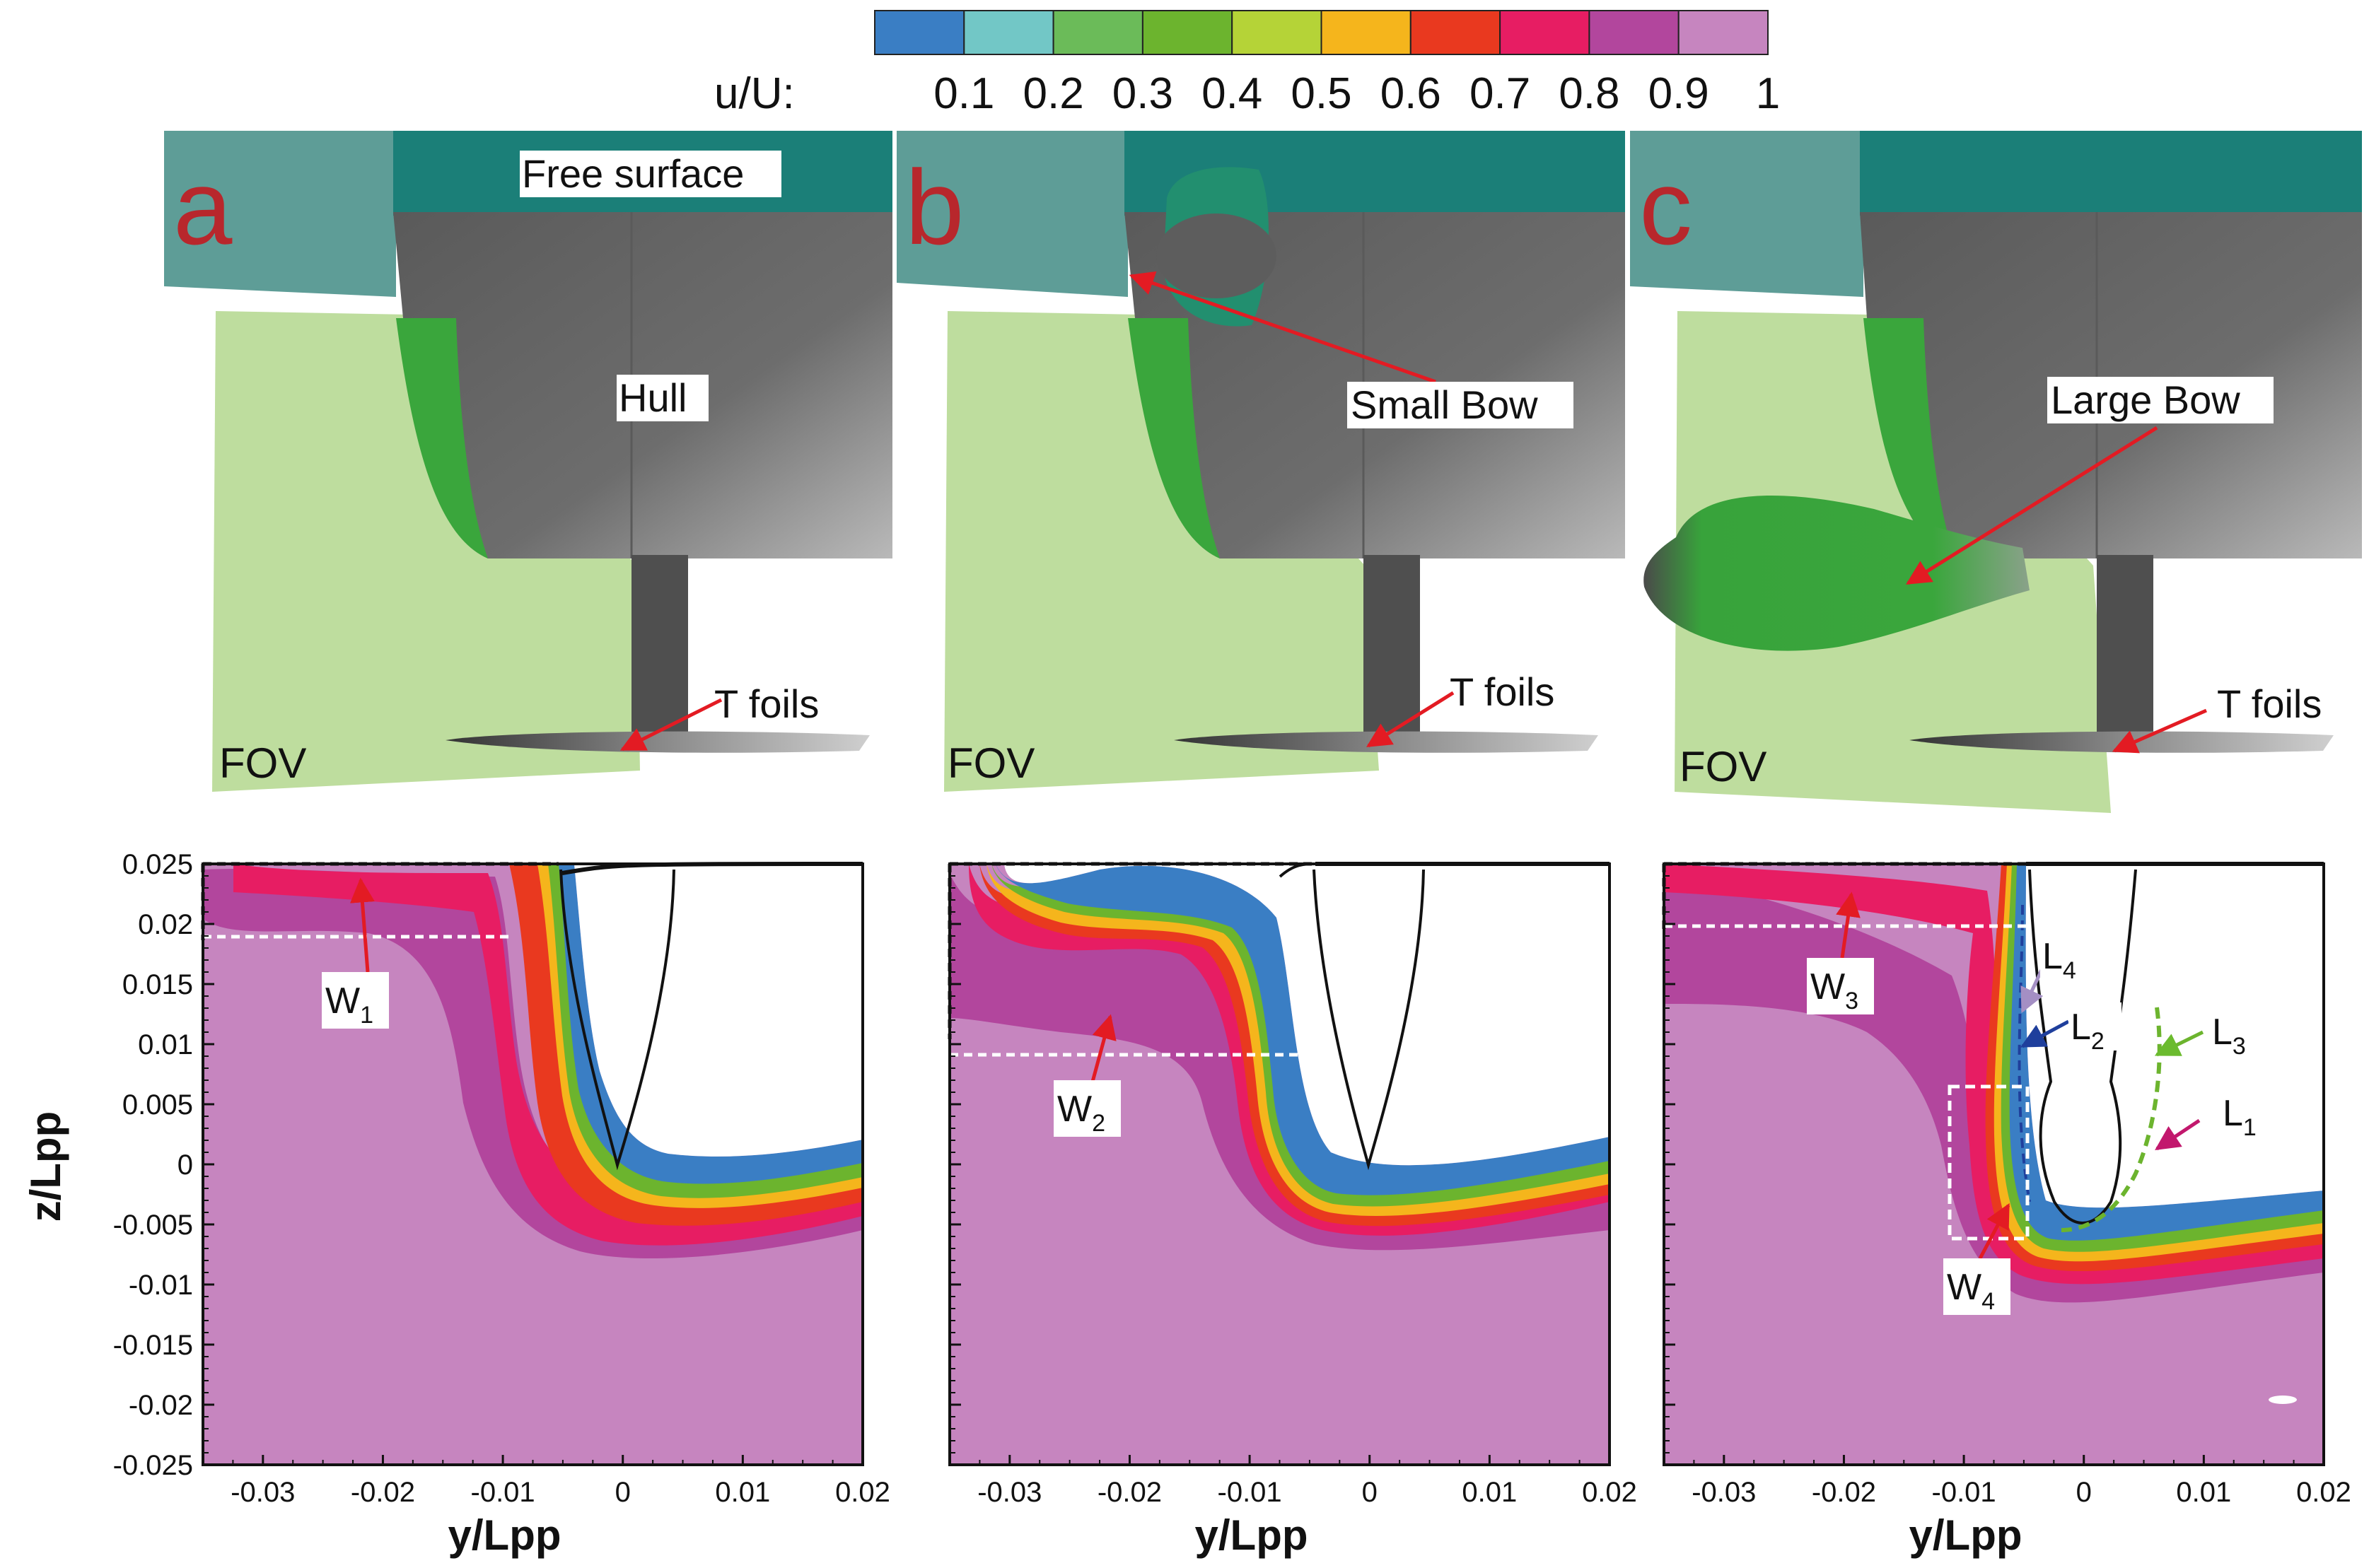 Image resolution: width=2369 pixels, height=1568 pixels. What do you see at coordinates (2229, 1036) in the screenshot?
I see `label-l3: L3` at bounding box center [2229, 1036].